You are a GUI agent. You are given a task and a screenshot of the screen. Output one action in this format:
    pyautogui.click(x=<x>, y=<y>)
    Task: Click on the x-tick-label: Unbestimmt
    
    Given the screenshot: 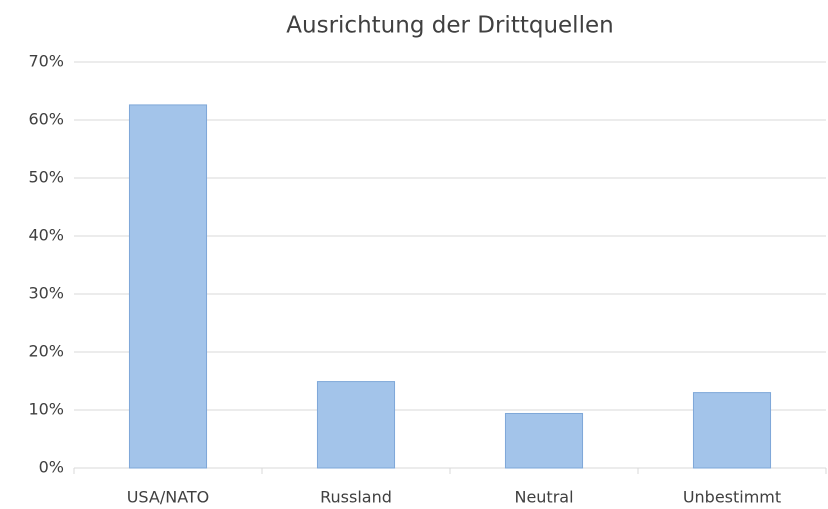 What is the action you would take?
    pyautogui.click(x=732, y=497)
    